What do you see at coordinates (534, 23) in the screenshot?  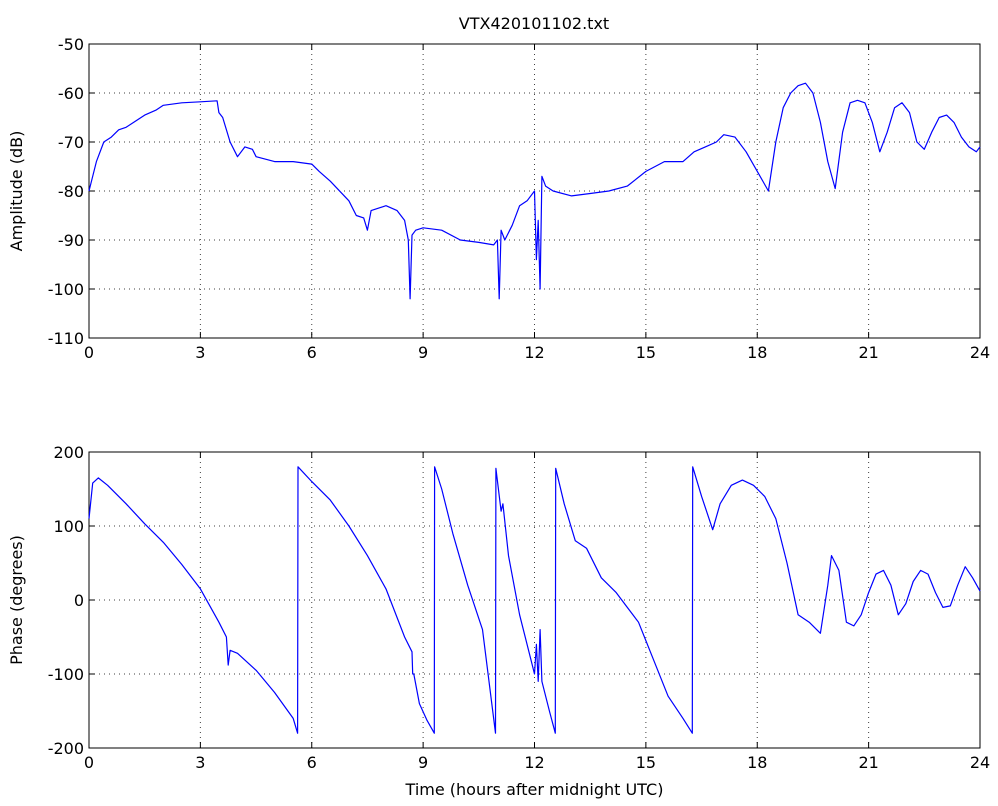 I see `figure-title: VTX420101102.txt` at bounding box center [534, 23].